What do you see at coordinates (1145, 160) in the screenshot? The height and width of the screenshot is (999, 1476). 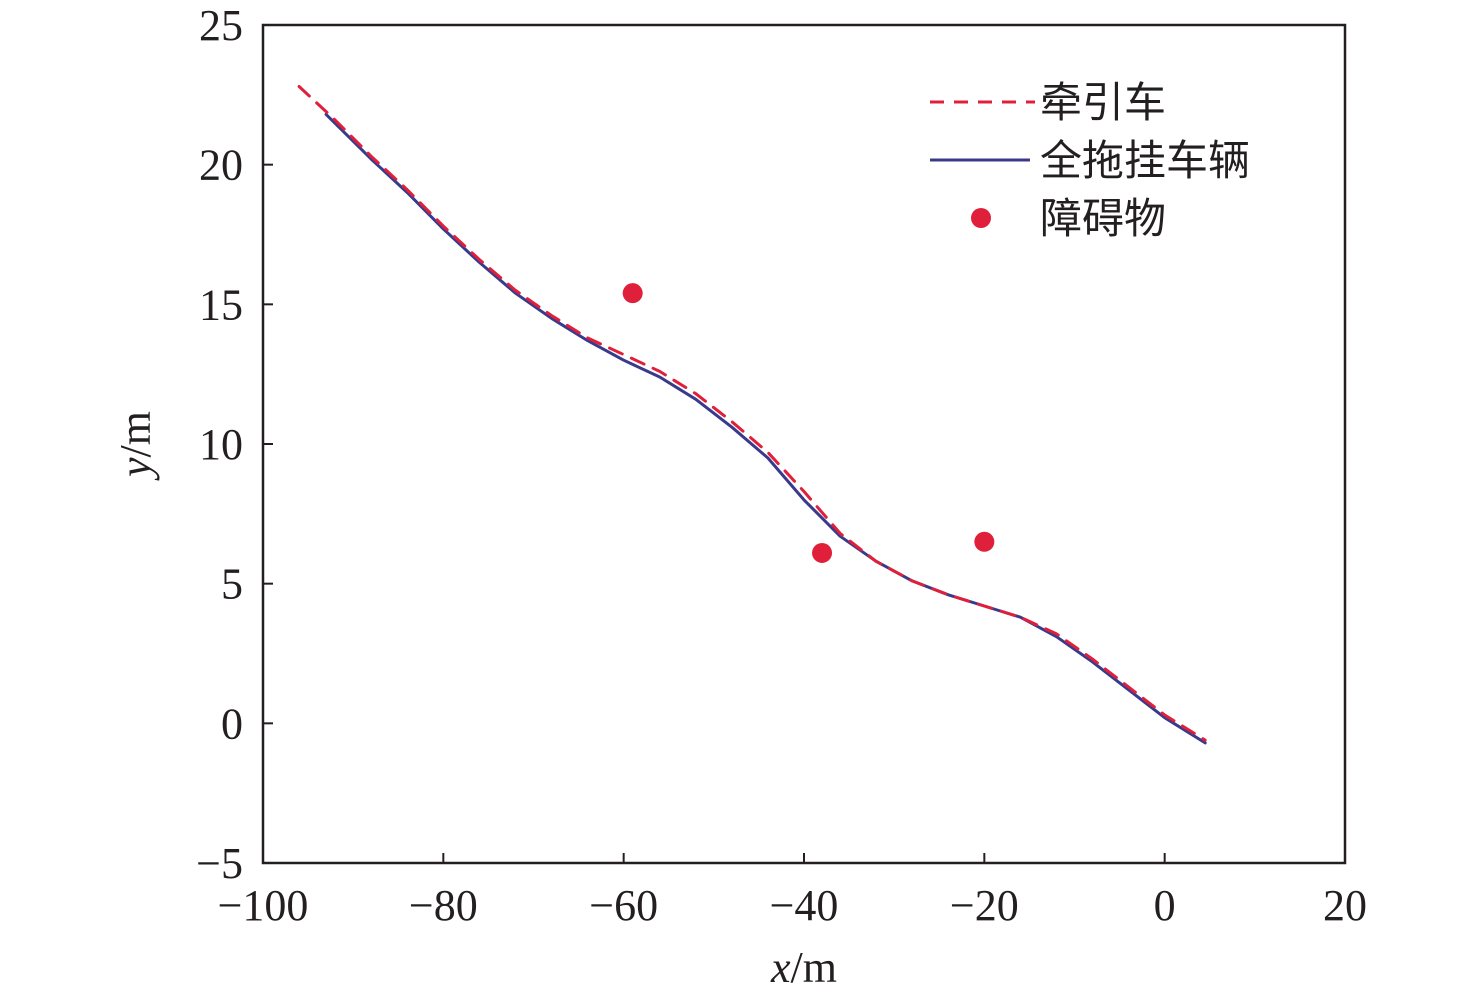 I see `legend-label-vehicle: 全拖挂车辆` at bounding box center [1145, 160].